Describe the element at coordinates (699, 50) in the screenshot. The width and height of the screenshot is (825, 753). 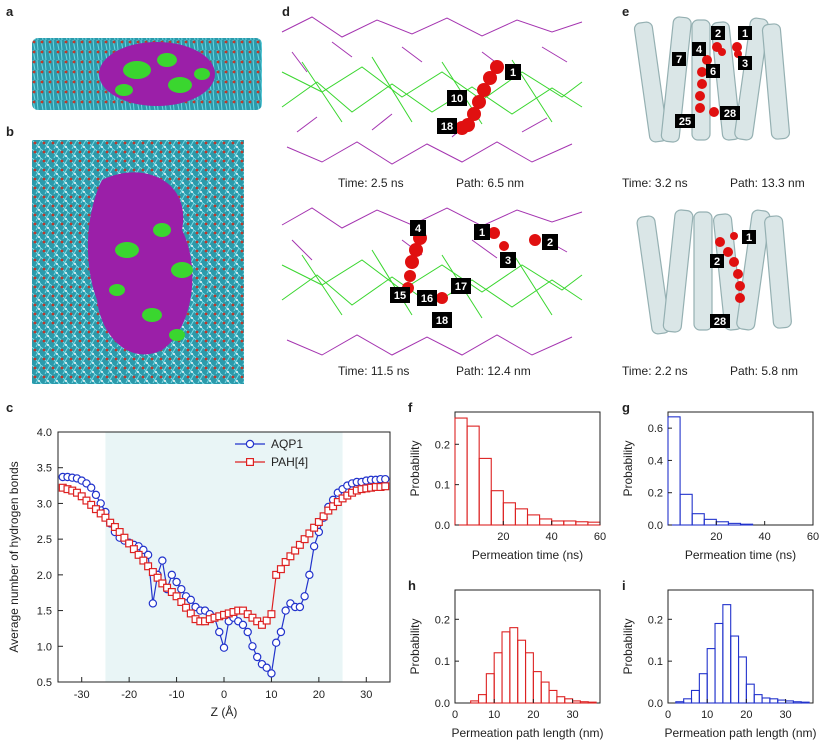
I see `e-top-label-4: 4` at that location.